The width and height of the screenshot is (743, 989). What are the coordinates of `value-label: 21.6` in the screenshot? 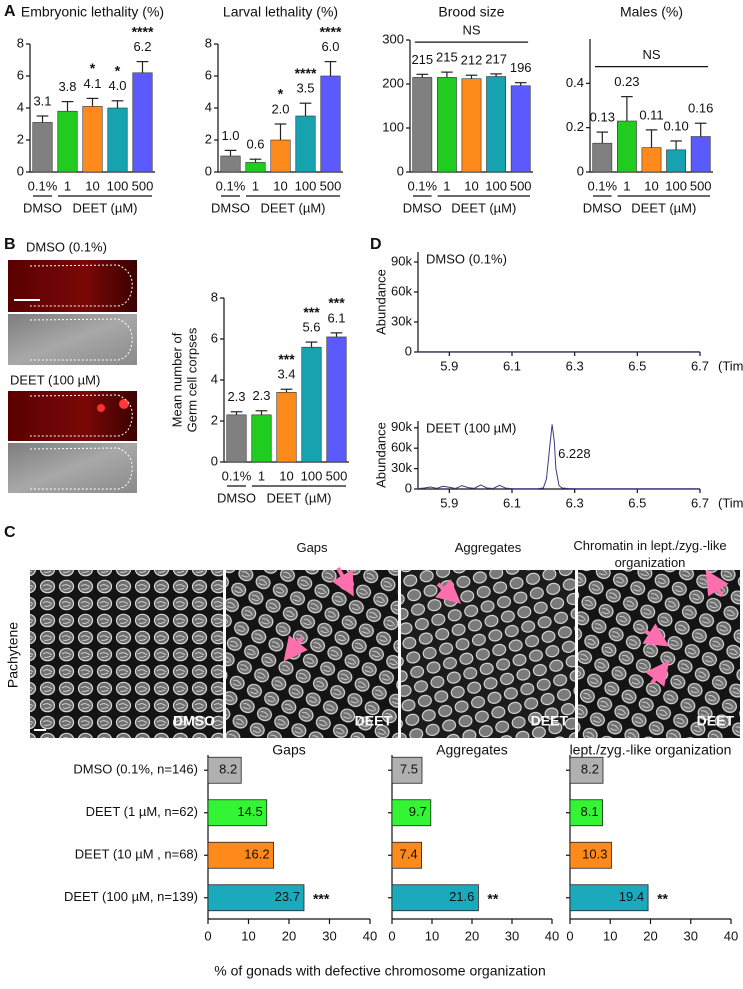 It's located at (461, 896).